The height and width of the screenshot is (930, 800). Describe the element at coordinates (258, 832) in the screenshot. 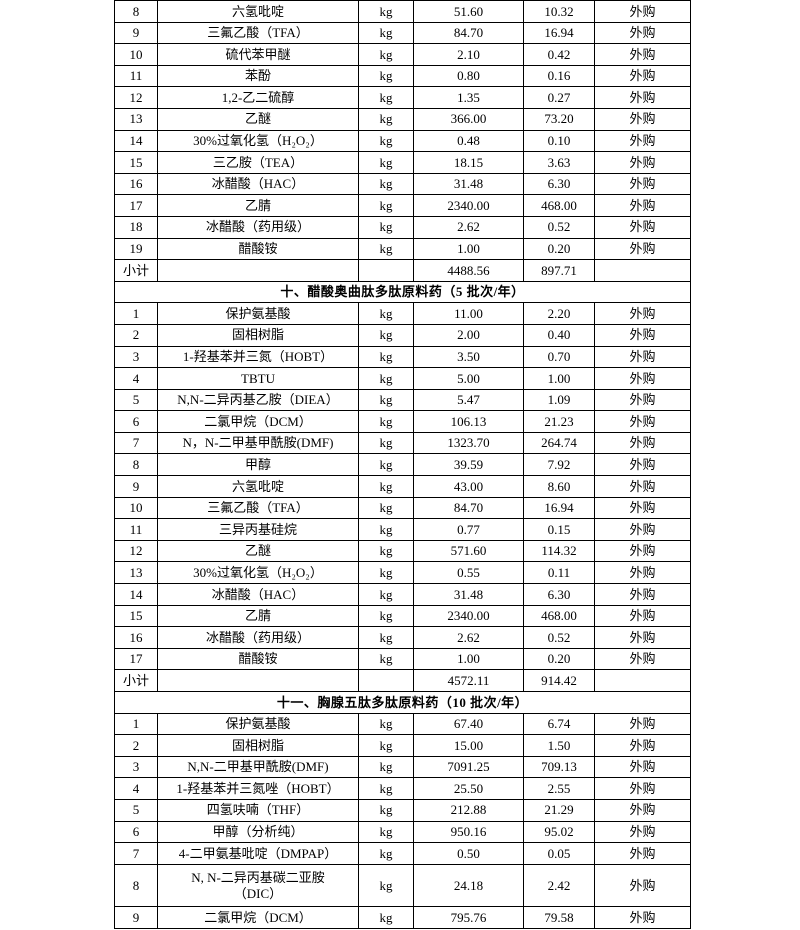

I see `cell-name: 甲醇（分析纯）` at that location.